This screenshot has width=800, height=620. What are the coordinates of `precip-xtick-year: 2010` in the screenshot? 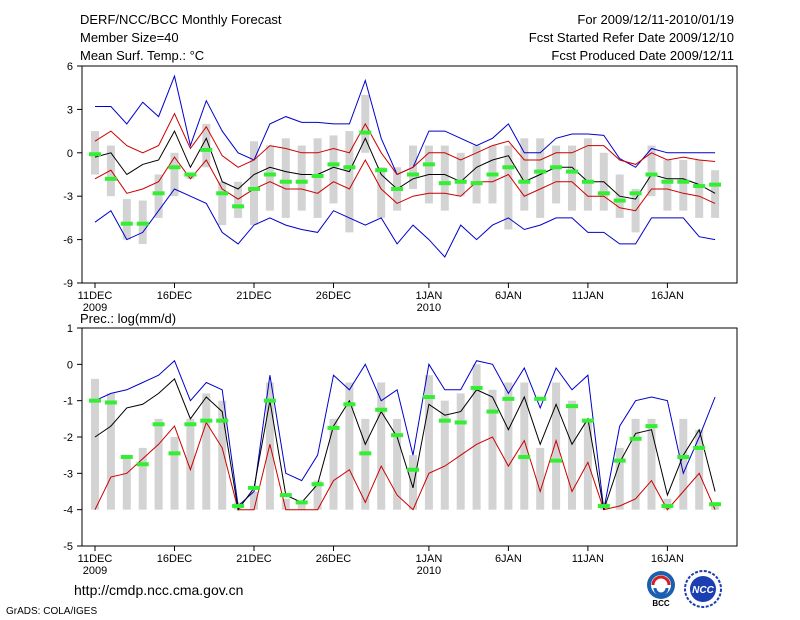 It's located at (429, 571).